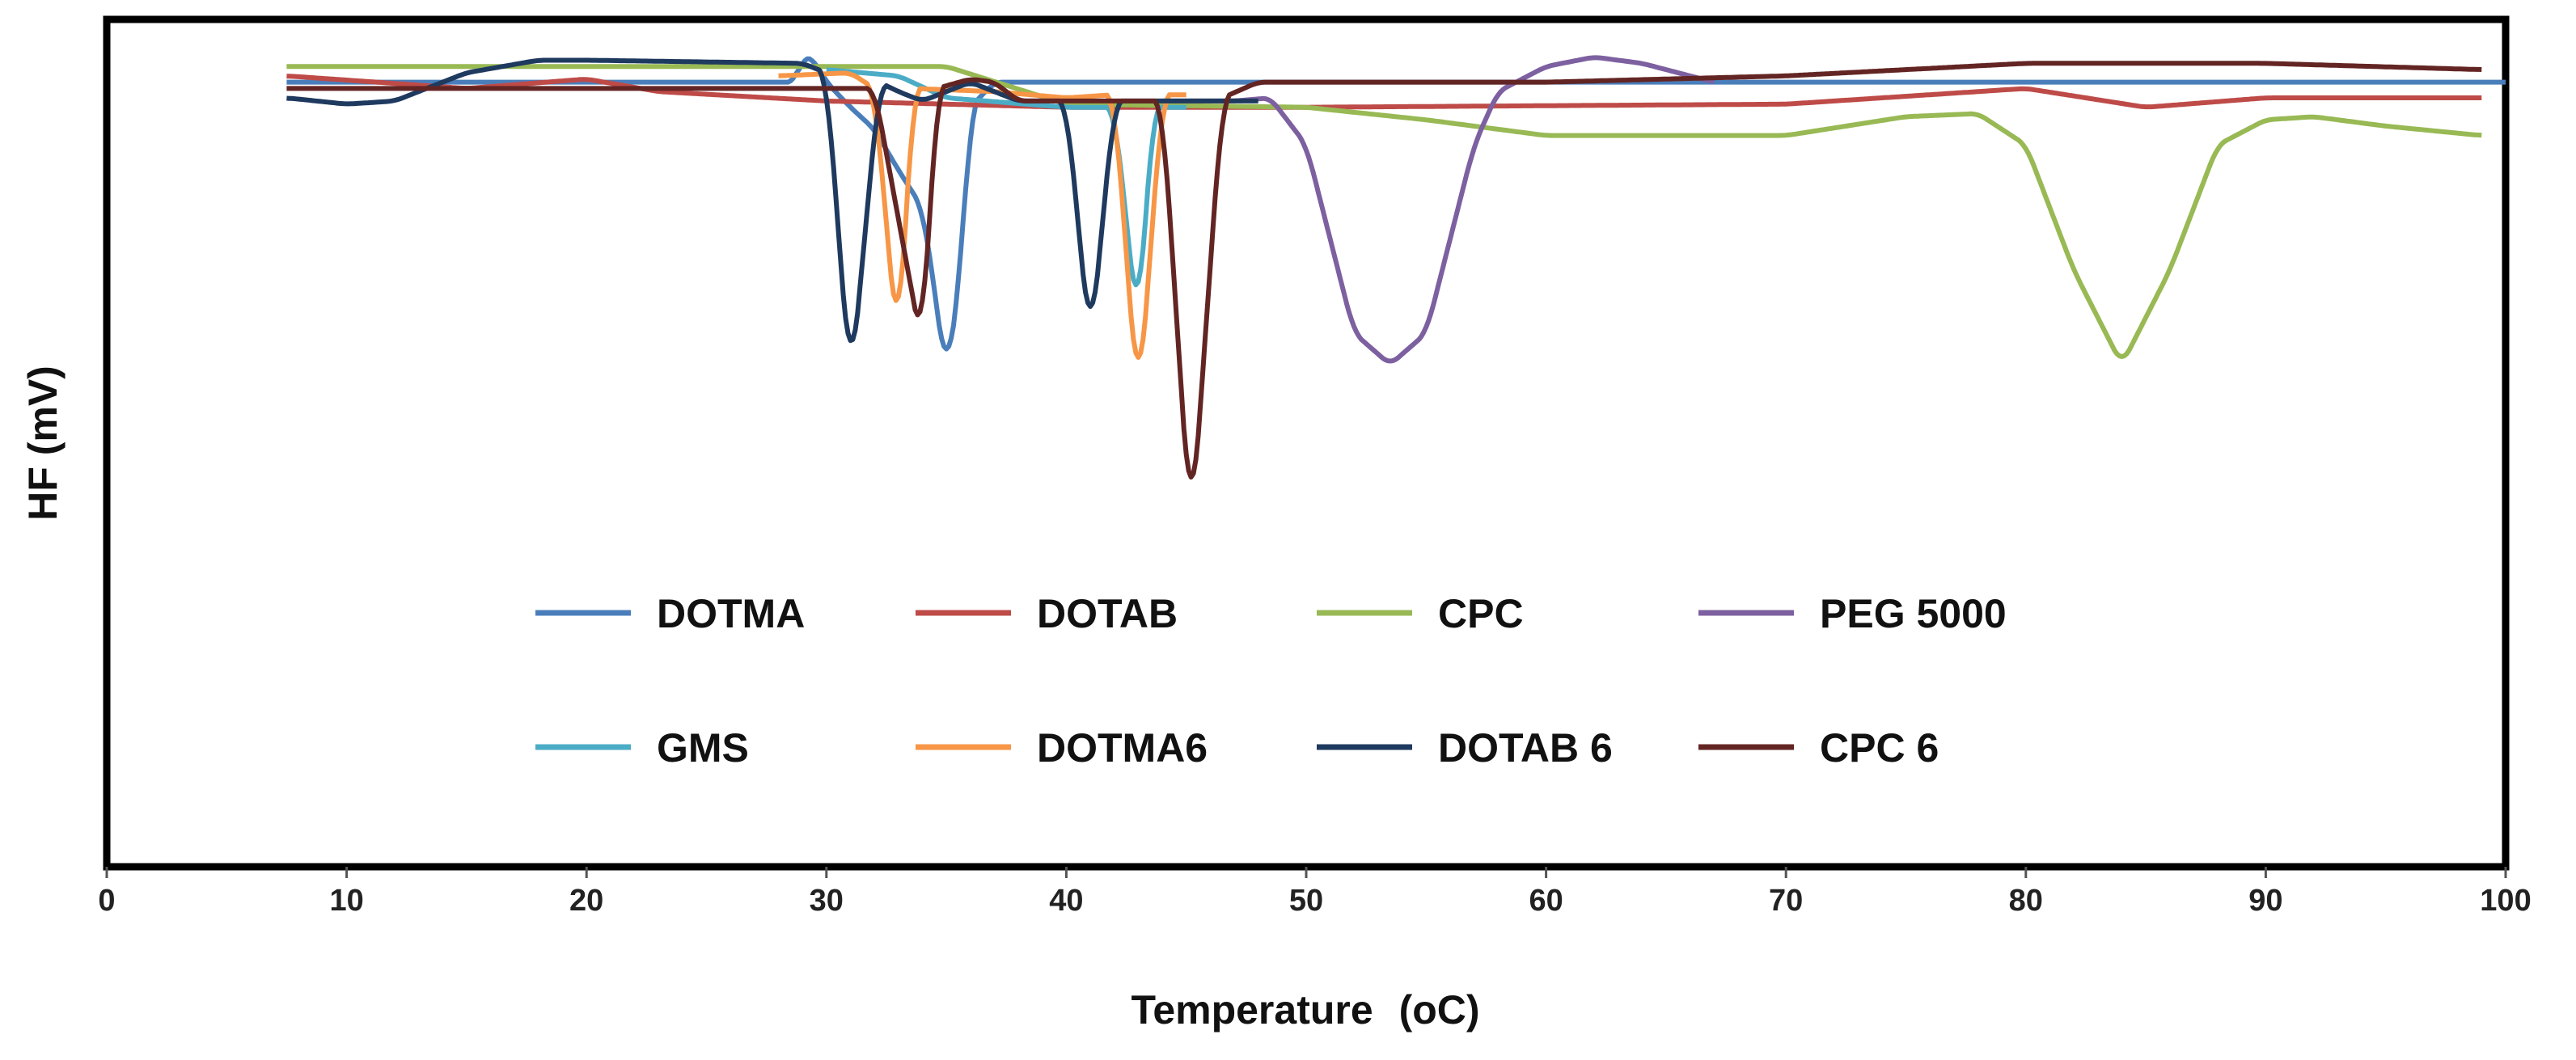 The width and height of the screenshot is (2576, 1060). I want to click on x-tick-label: 20, so click(586, 901).